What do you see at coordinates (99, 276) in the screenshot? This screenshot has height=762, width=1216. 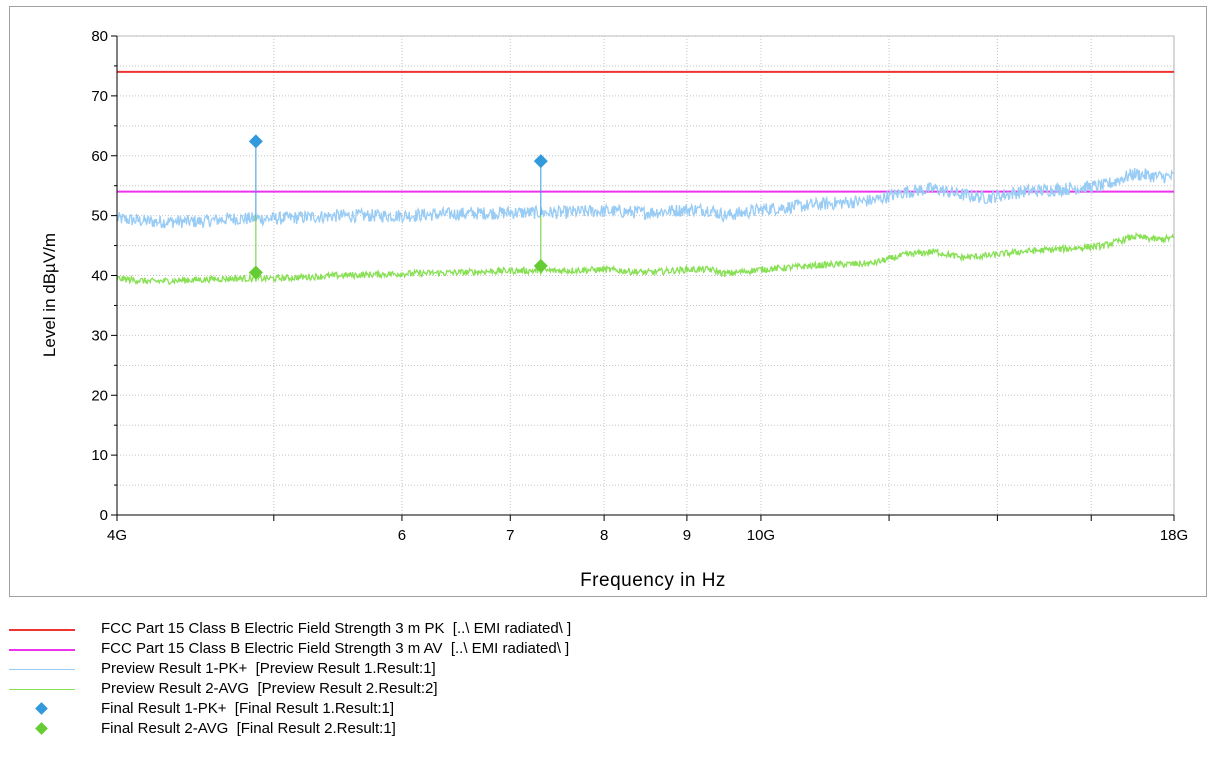 I see `y-tick-label: 40` at bounding box center [99, 276].